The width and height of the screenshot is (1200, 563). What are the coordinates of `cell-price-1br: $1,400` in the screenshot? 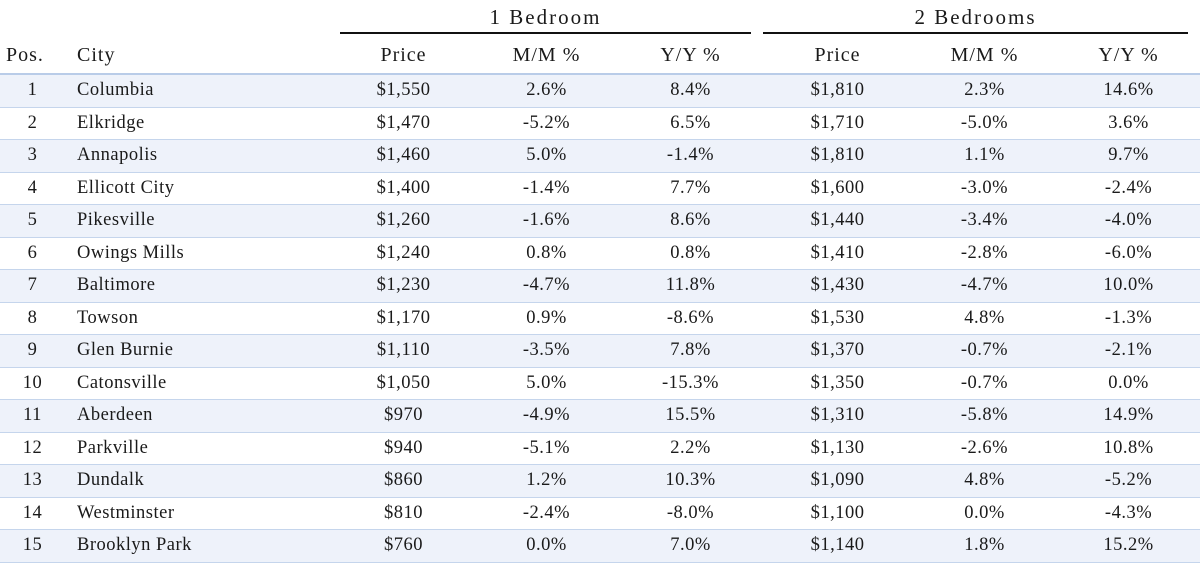 It's located at (403, 188).